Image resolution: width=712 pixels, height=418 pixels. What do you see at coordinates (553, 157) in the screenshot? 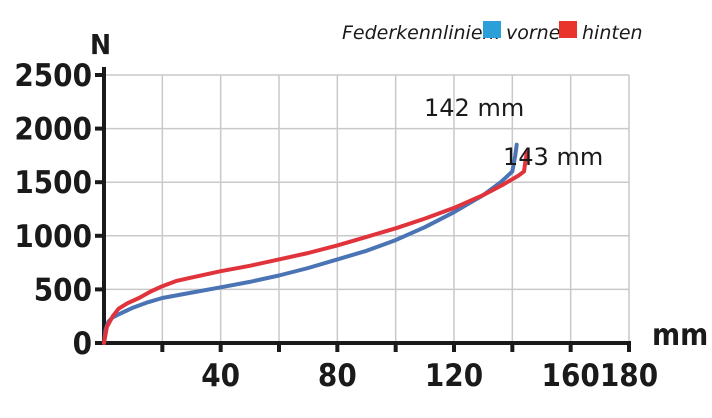
I see `annotation-hinten-travel: 143 mm` at bounding box center [553, 157].